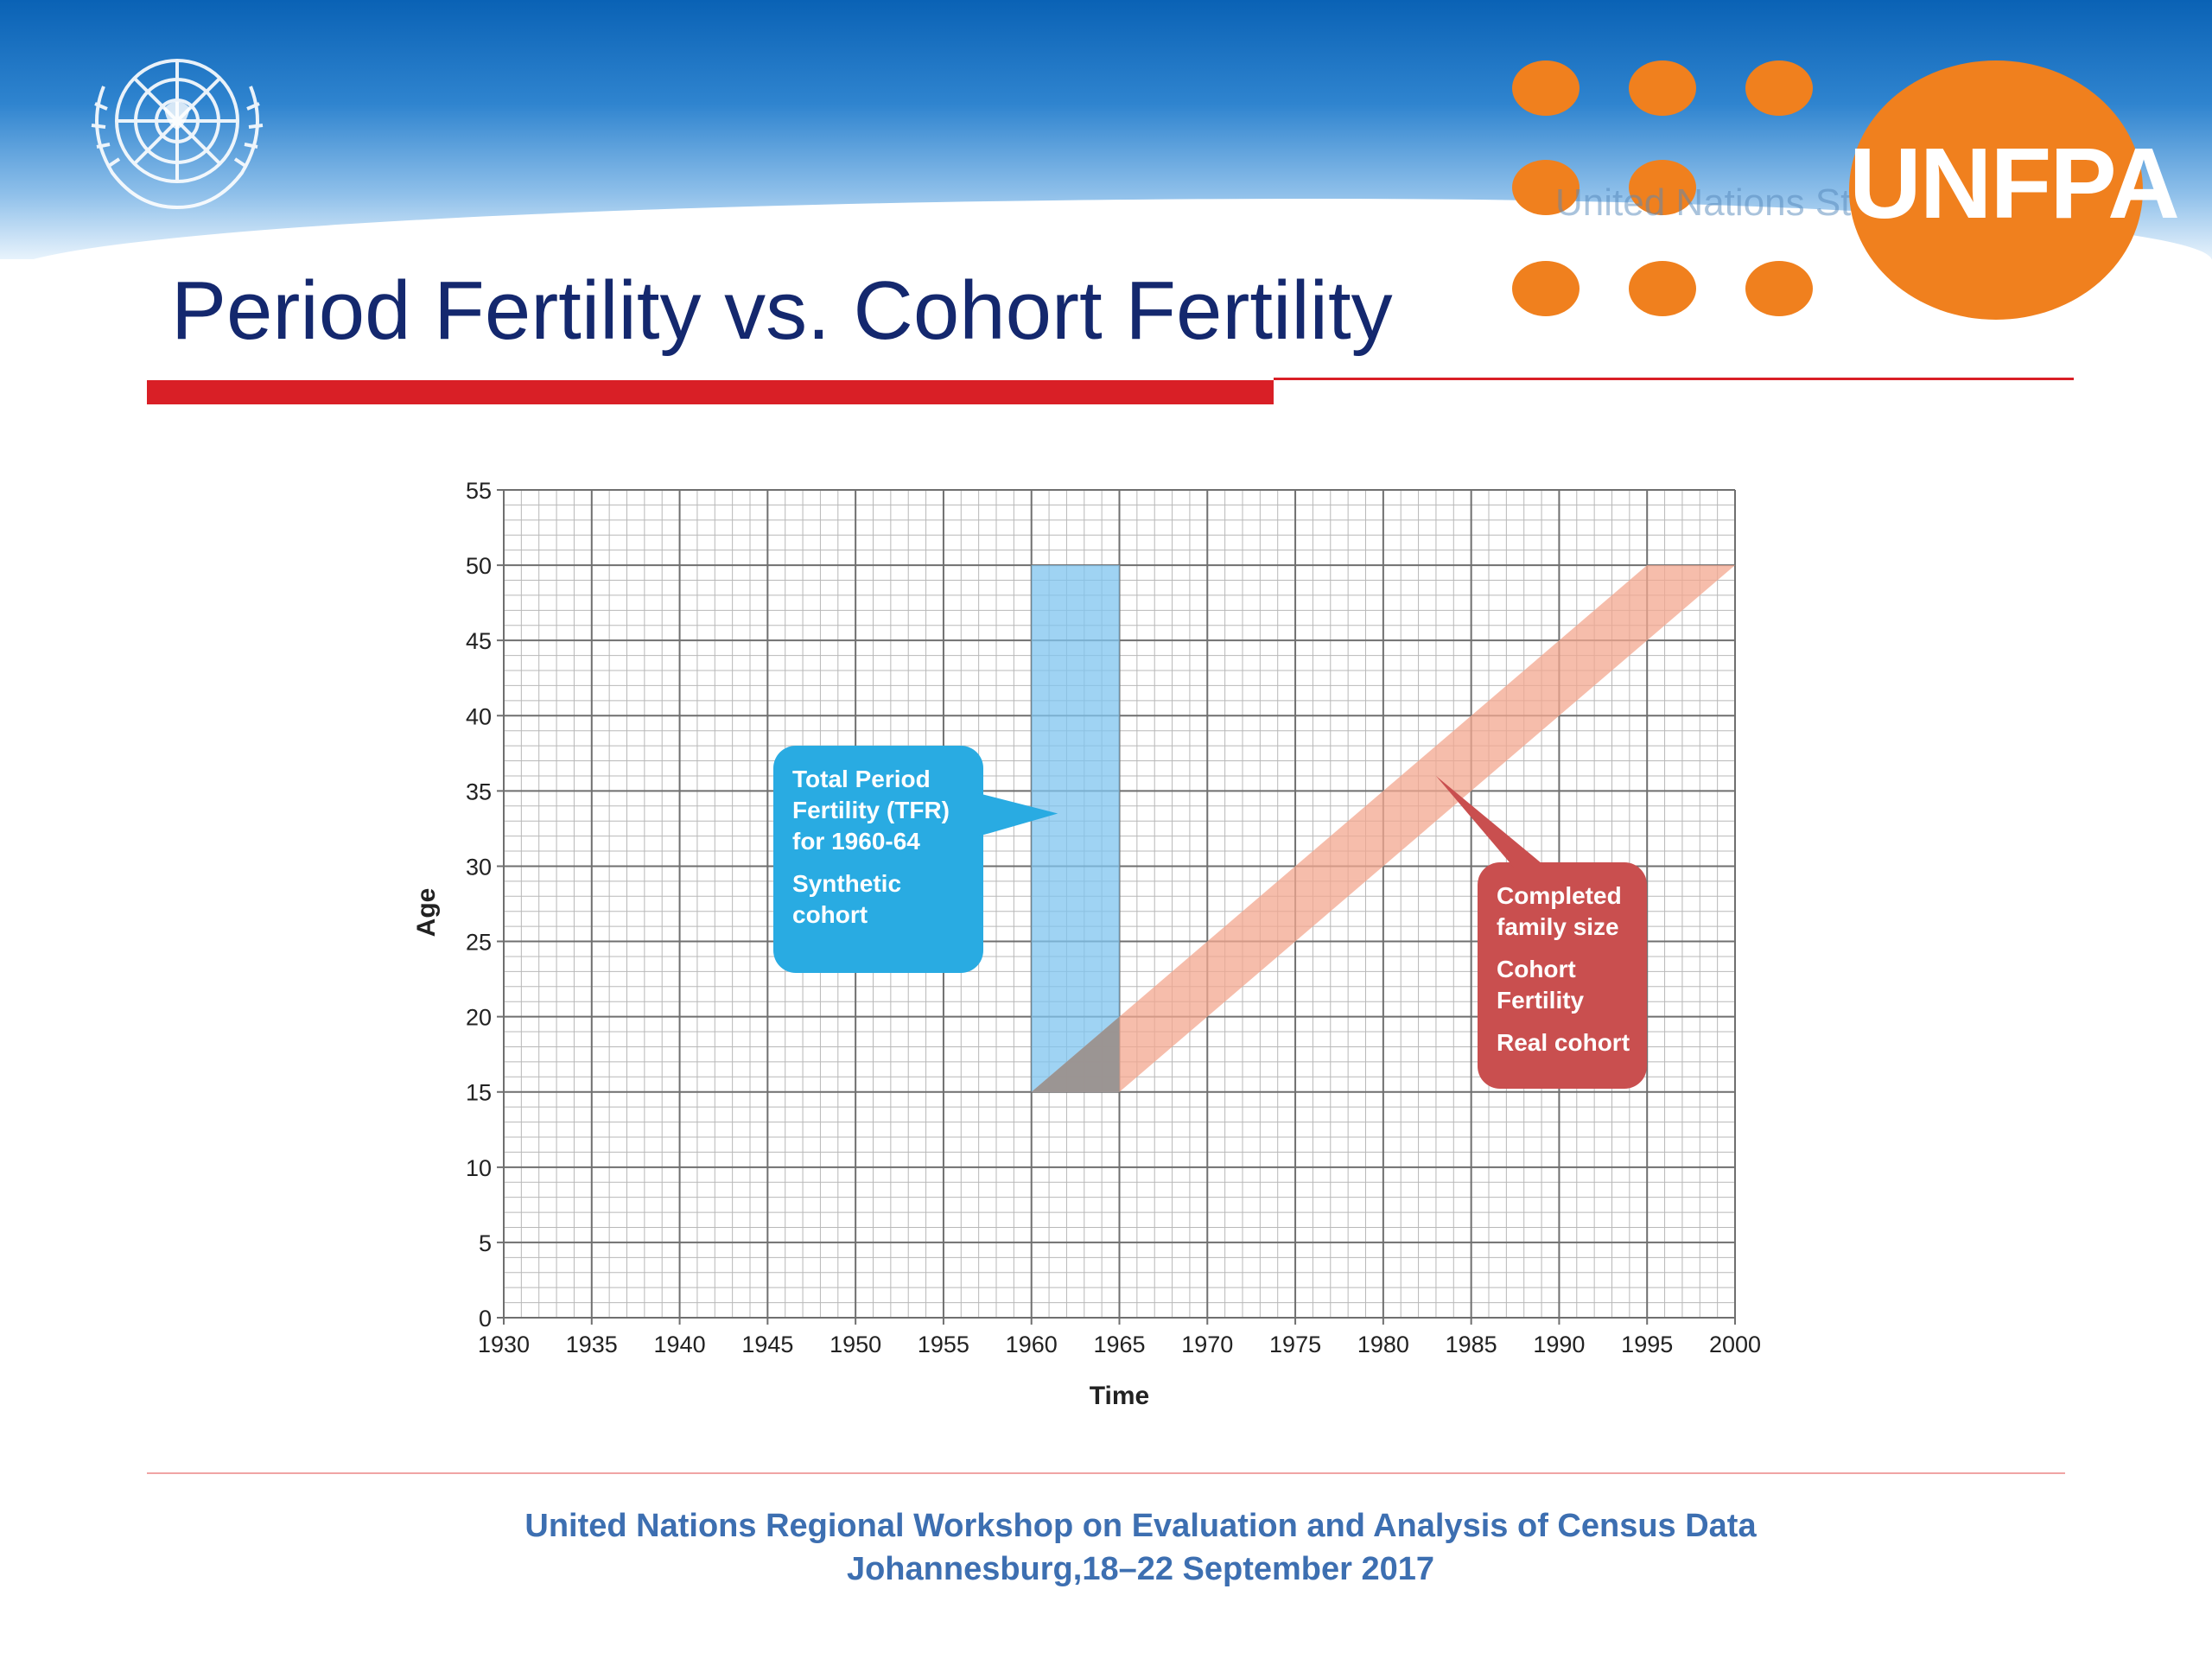 The height and width of the screenshot is (1659, 2212). What do you see at coordinates (680, 1344) in the screenshot?
I see `x-tick-label: 1940` at bounding box center [680, 1344].